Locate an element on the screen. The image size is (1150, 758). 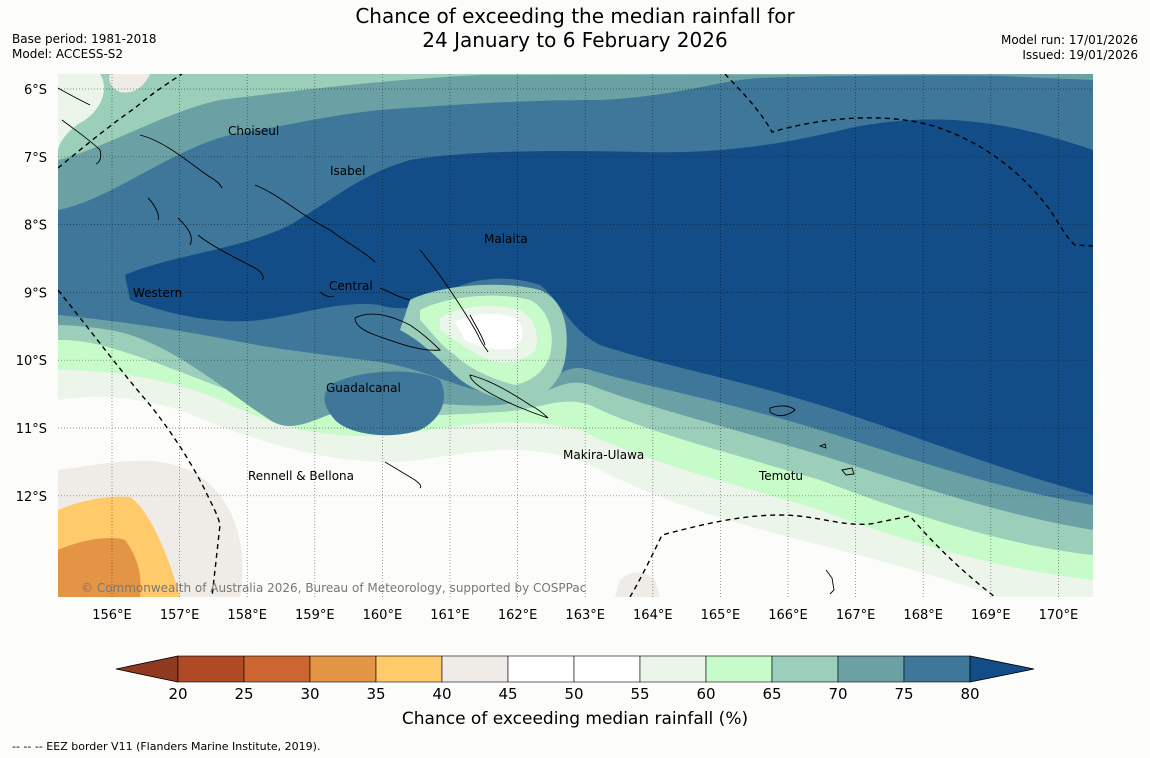
lon-label: 169°E is located at coordinates (991, 615).